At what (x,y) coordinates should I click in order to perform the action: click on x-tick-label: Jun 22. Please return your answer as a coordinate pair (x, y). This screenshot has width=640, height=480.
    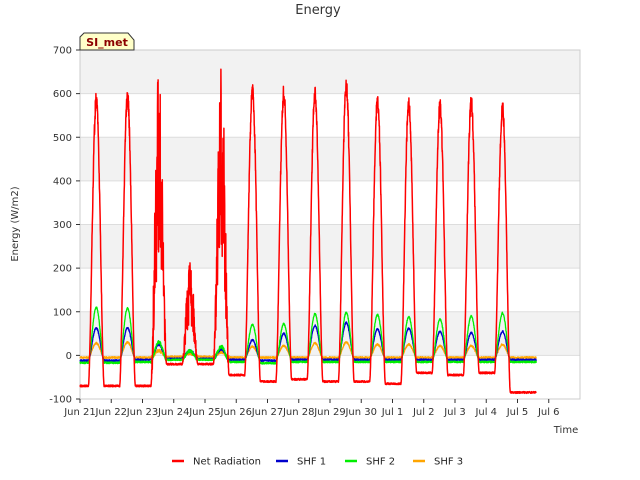
    Looking at the image, I should click on (110, 412).